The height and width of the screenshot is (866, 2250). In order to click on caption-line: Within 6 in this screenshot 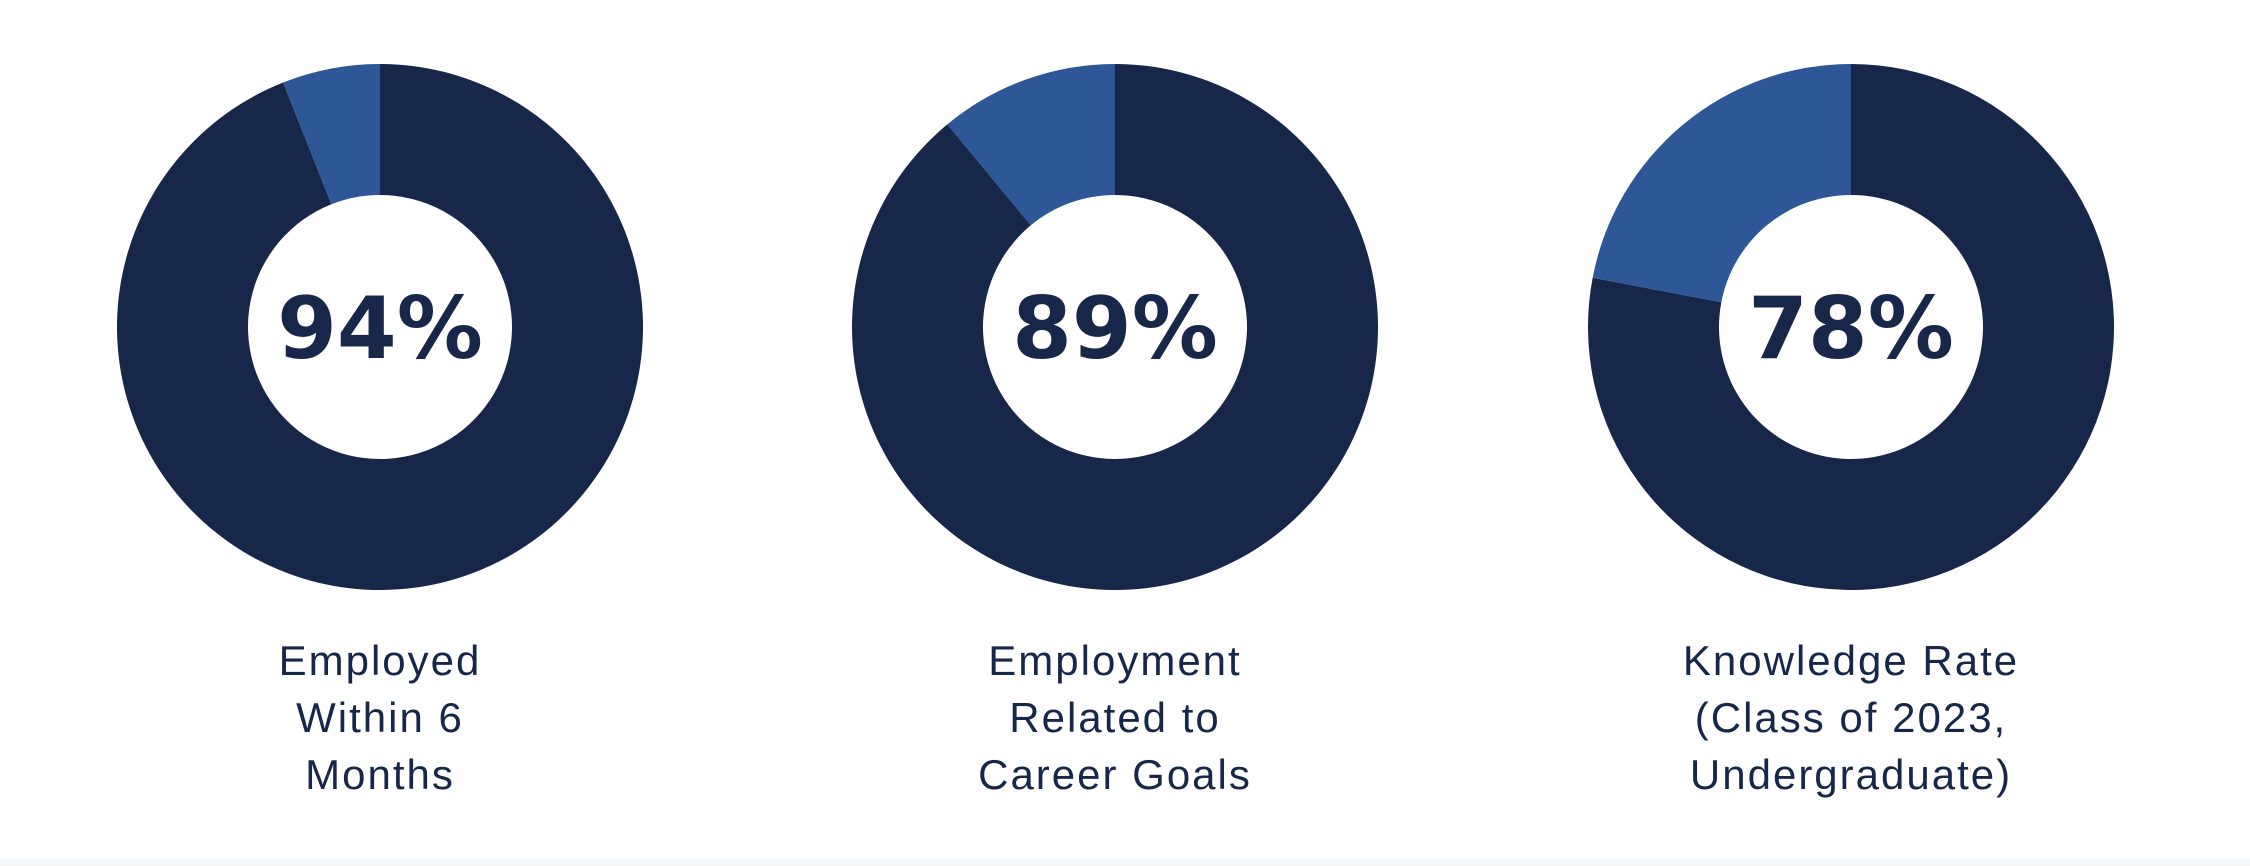, I will do `click(380, 717)`.